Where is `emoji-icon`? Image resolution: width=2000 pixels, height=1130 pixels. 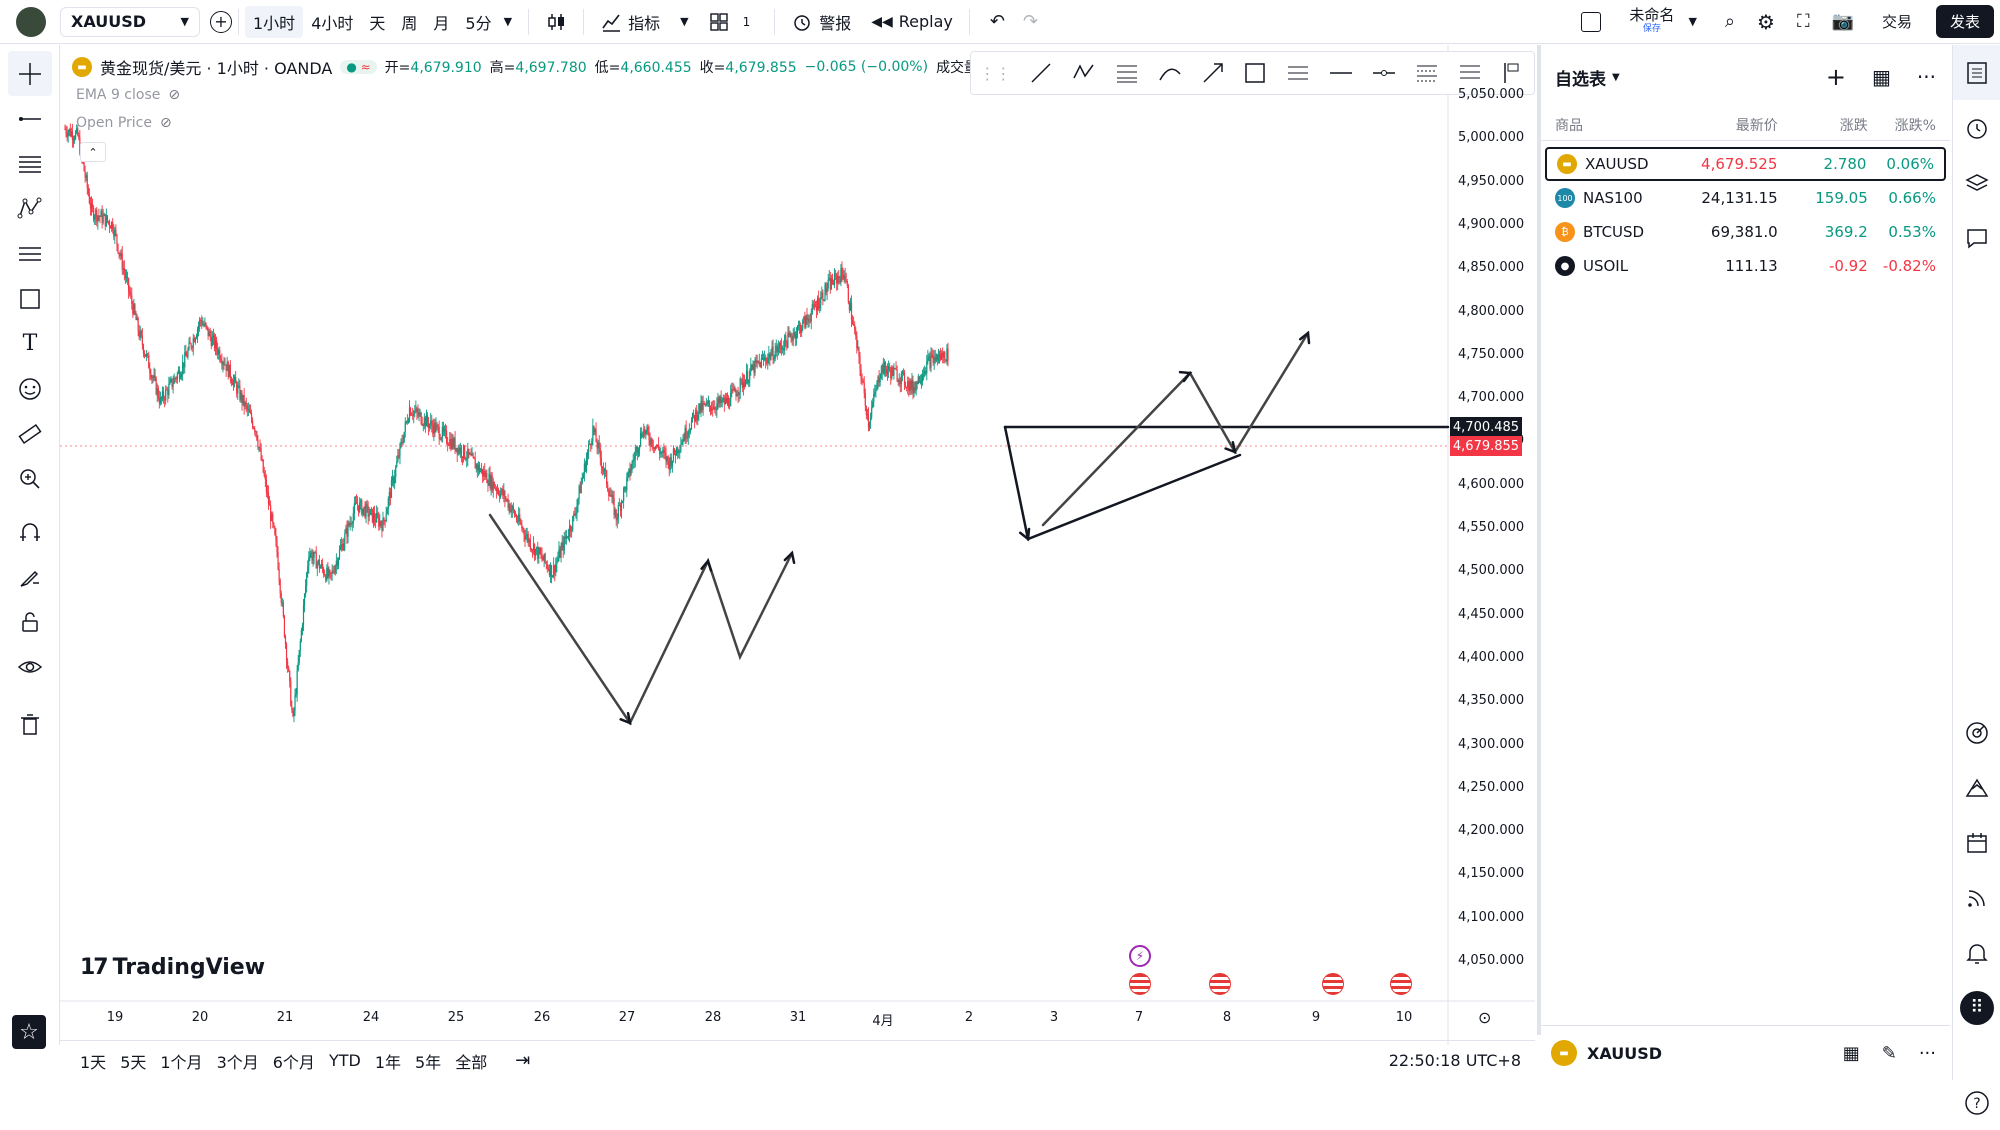
emoji-icon is located at coordinates (30, 388).